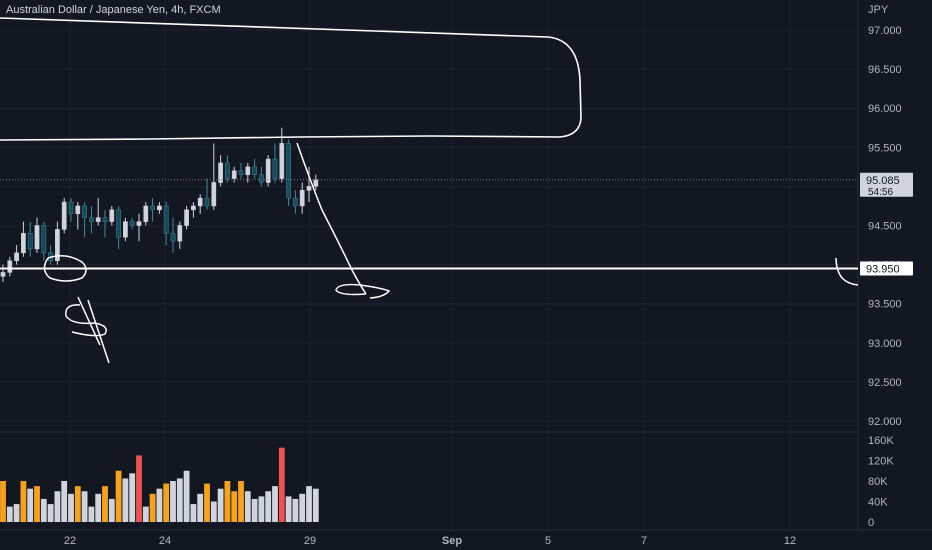 The height and width of the screenshot is (550, 932). I want to click on hline-price-badge, so click(886, 268).